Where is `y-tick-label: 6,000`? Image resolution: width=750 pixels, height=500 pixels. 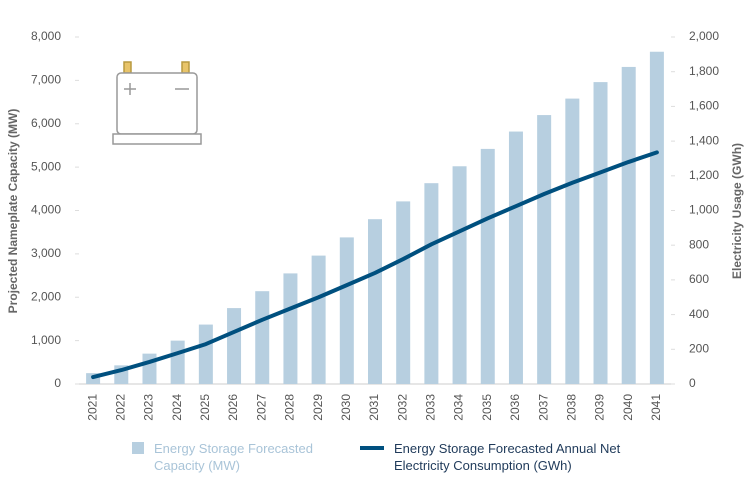 y-tick-label: 6,000 is located at coordinates (46, 123).